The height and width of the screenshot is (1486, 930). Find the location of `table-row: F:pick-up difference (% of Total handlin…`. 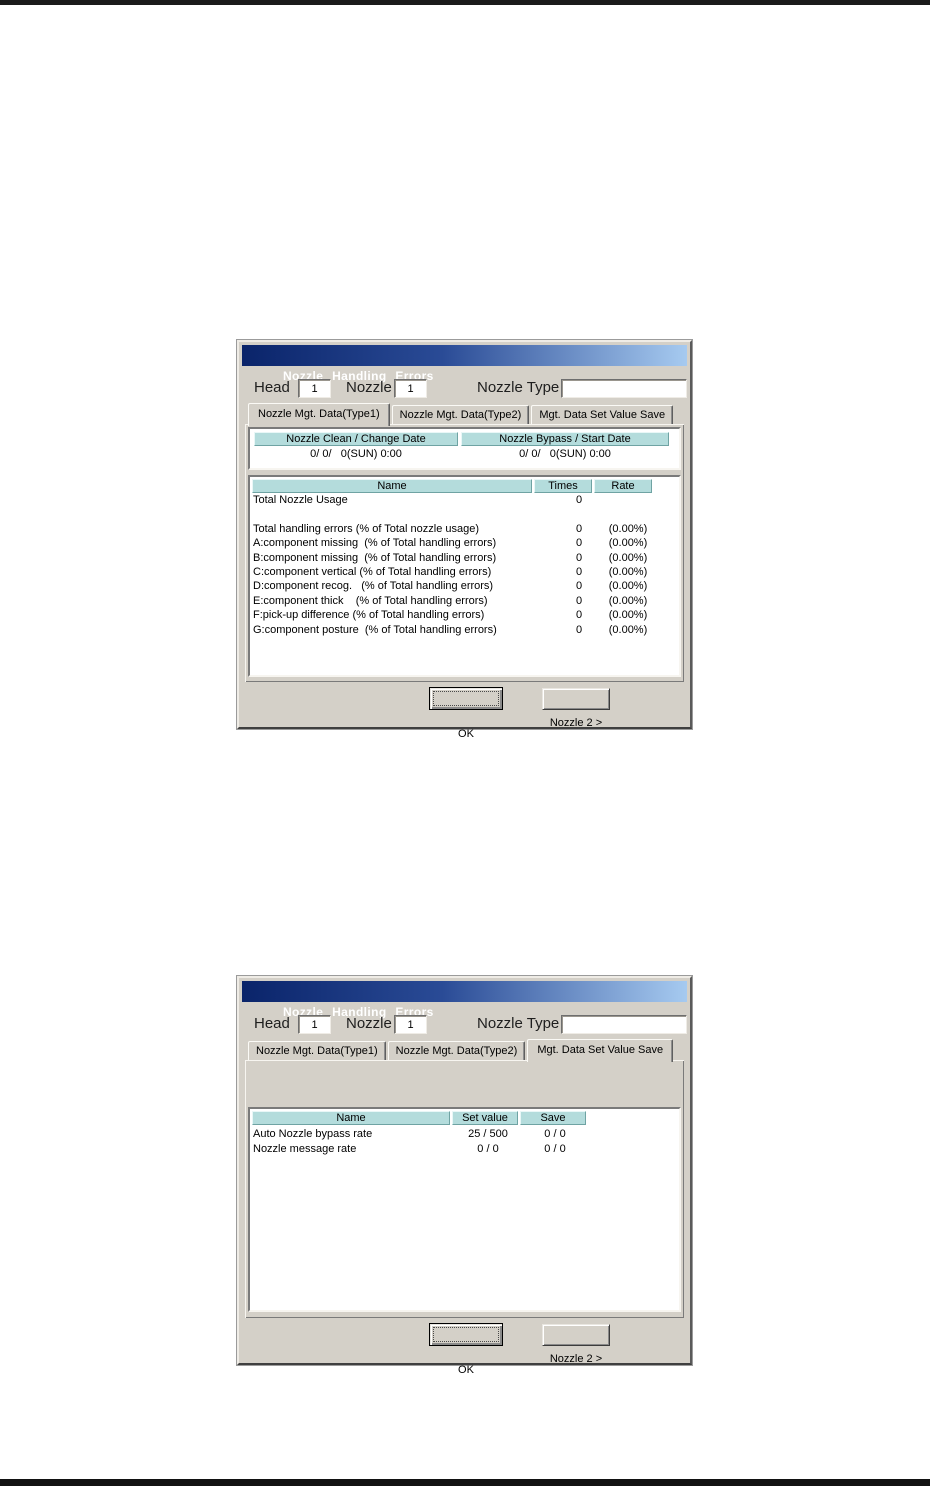

table-row: F:pick-up difference (% of Total handlin… is located at coordinates (450, 615).